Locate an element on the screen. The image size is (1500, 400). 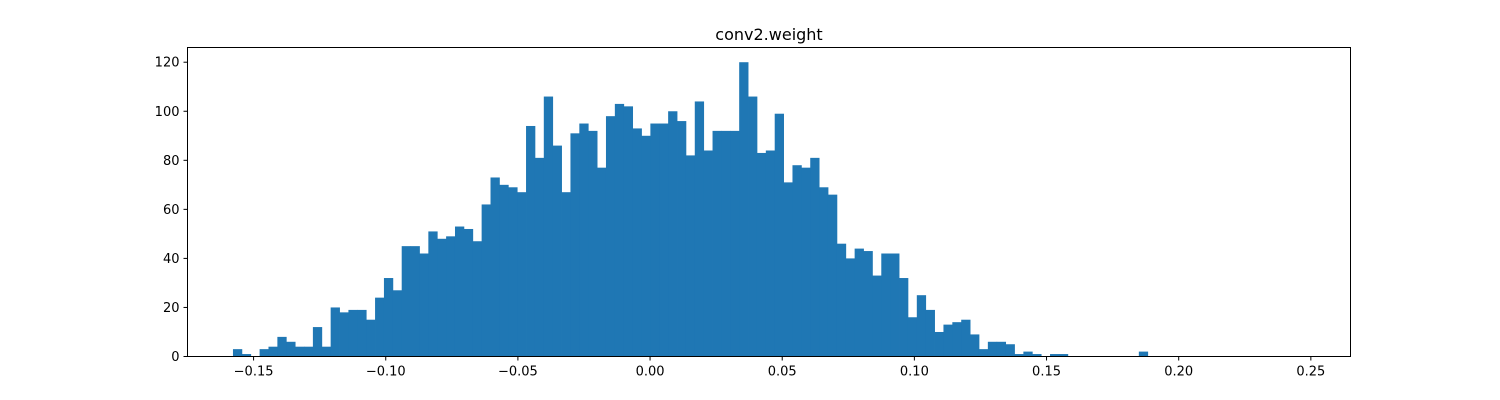
x-tick-label: 0.00 is located at coordinates (650, 372).